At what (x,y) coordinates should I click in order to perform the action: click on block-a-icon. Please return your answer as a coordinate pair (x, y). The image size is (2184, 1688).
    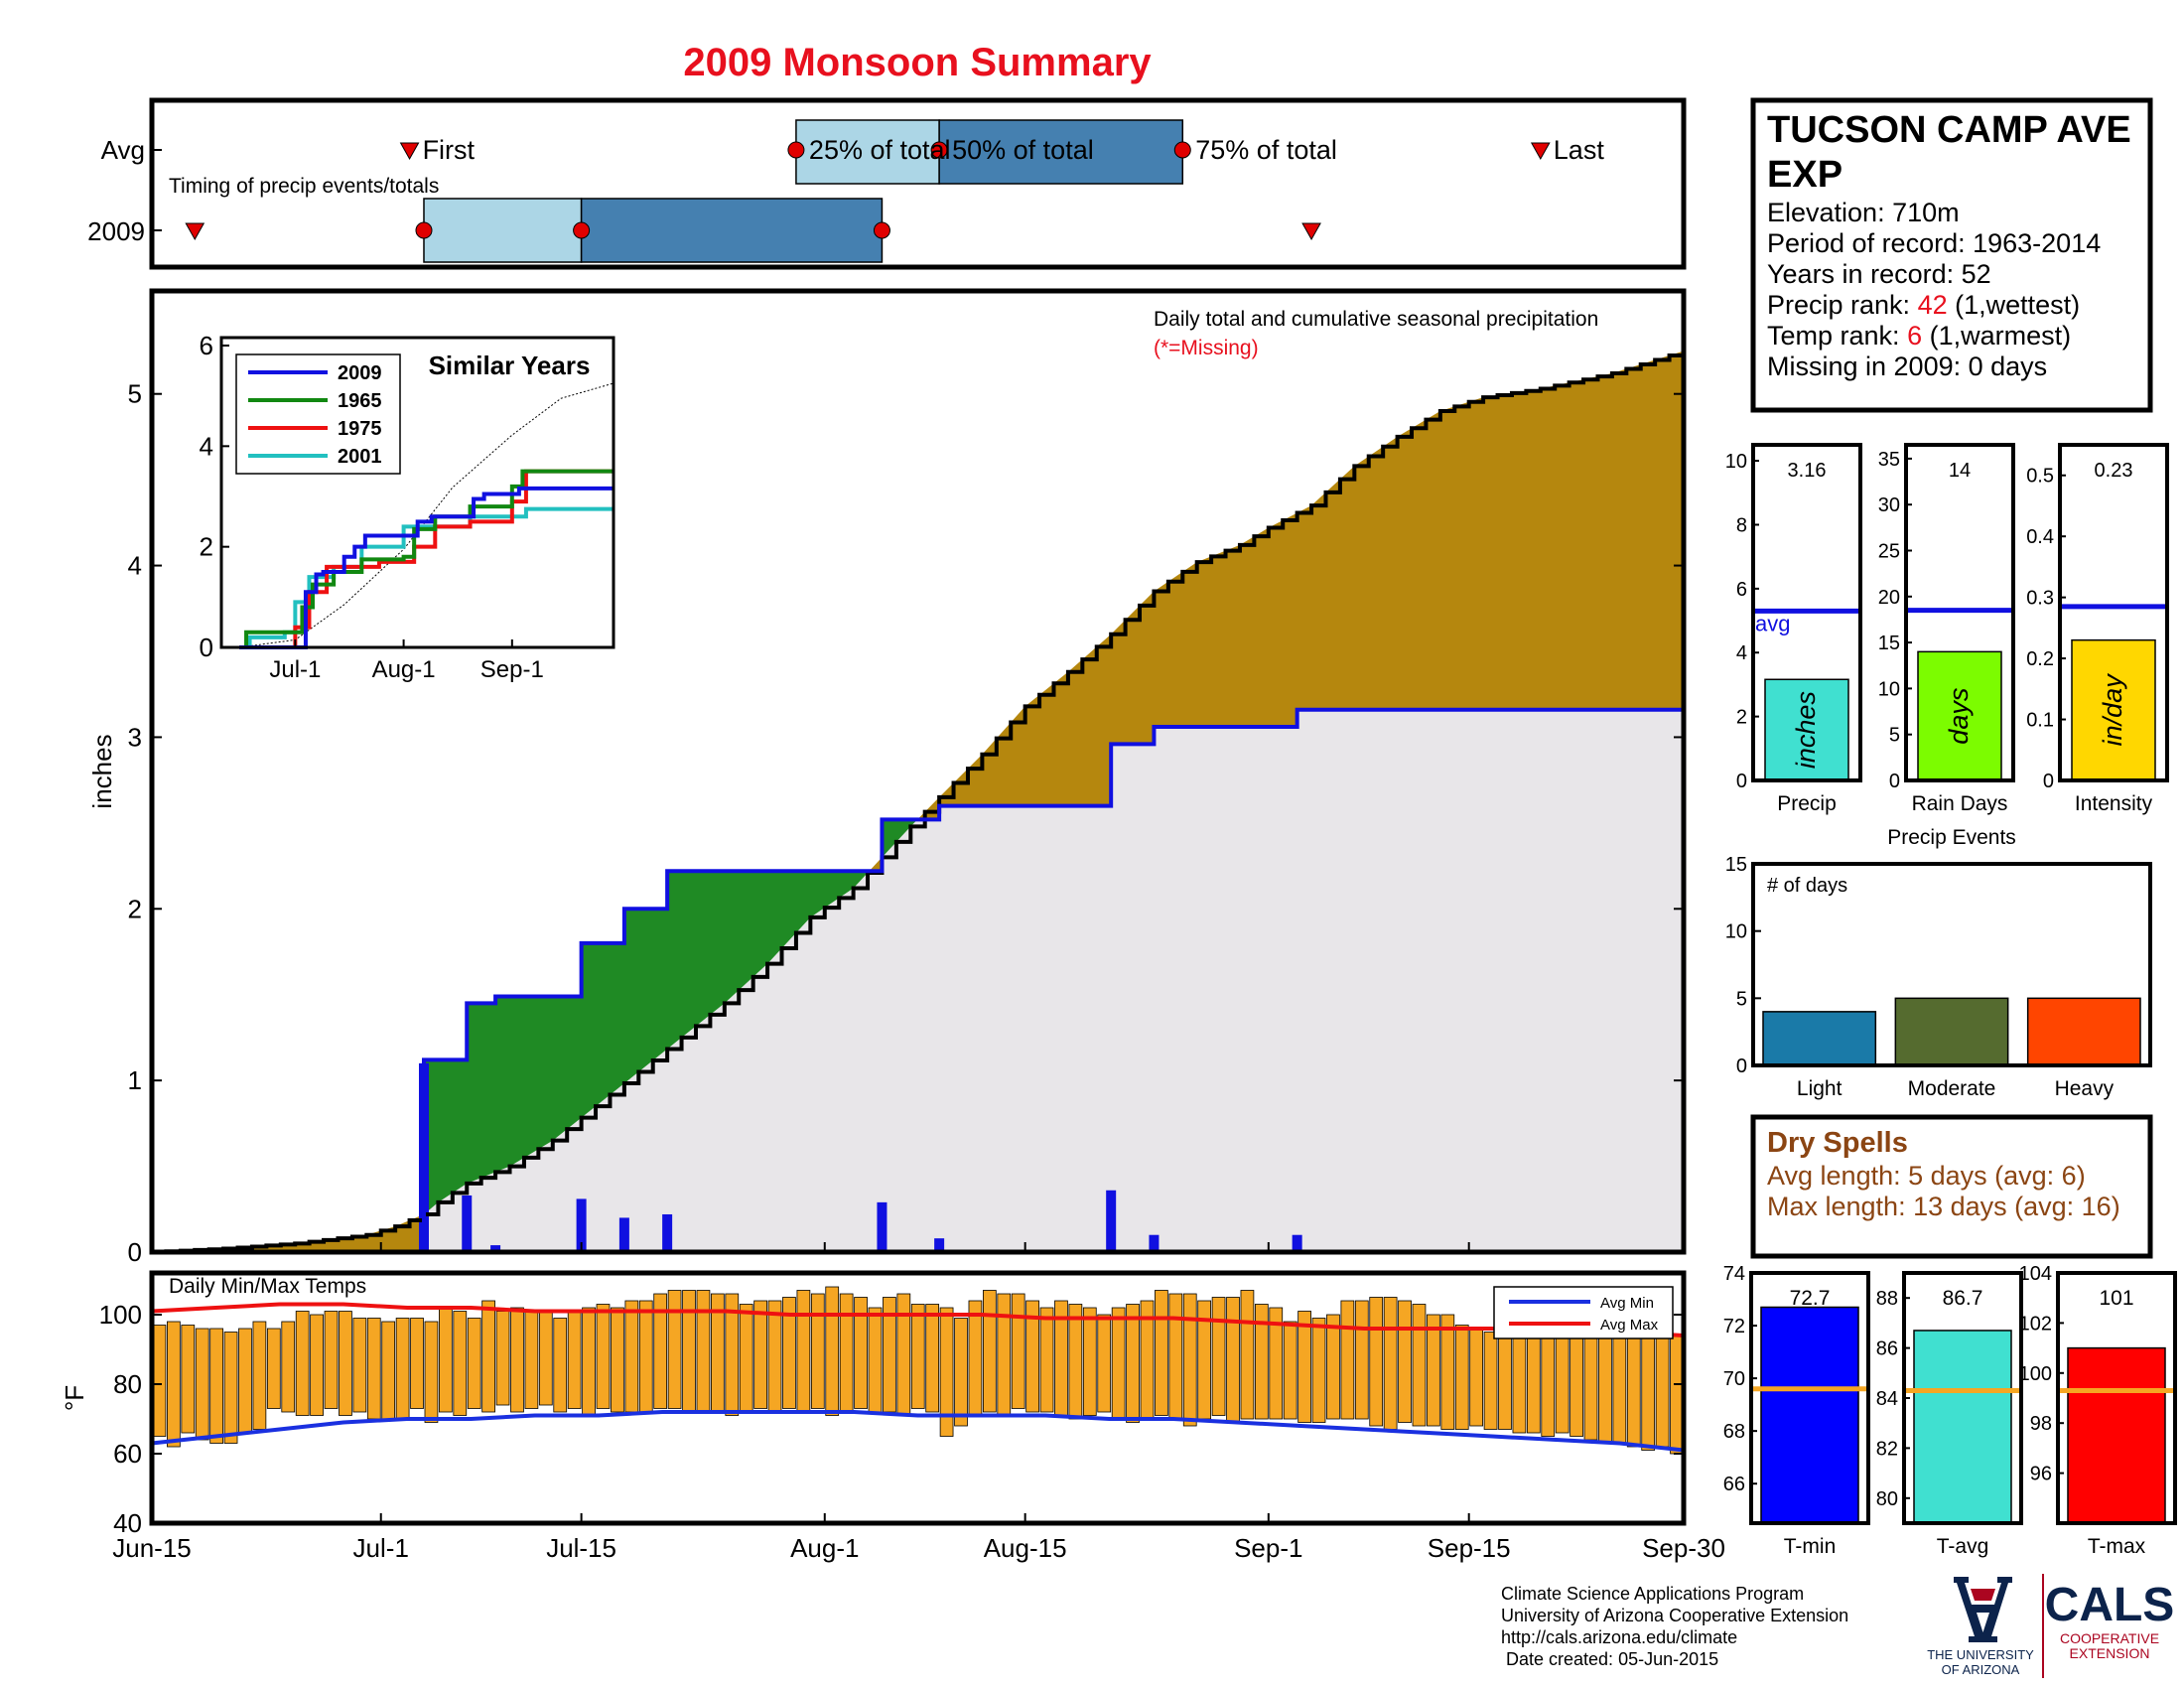
    Looking at the image, I should click on (1983, 1609).